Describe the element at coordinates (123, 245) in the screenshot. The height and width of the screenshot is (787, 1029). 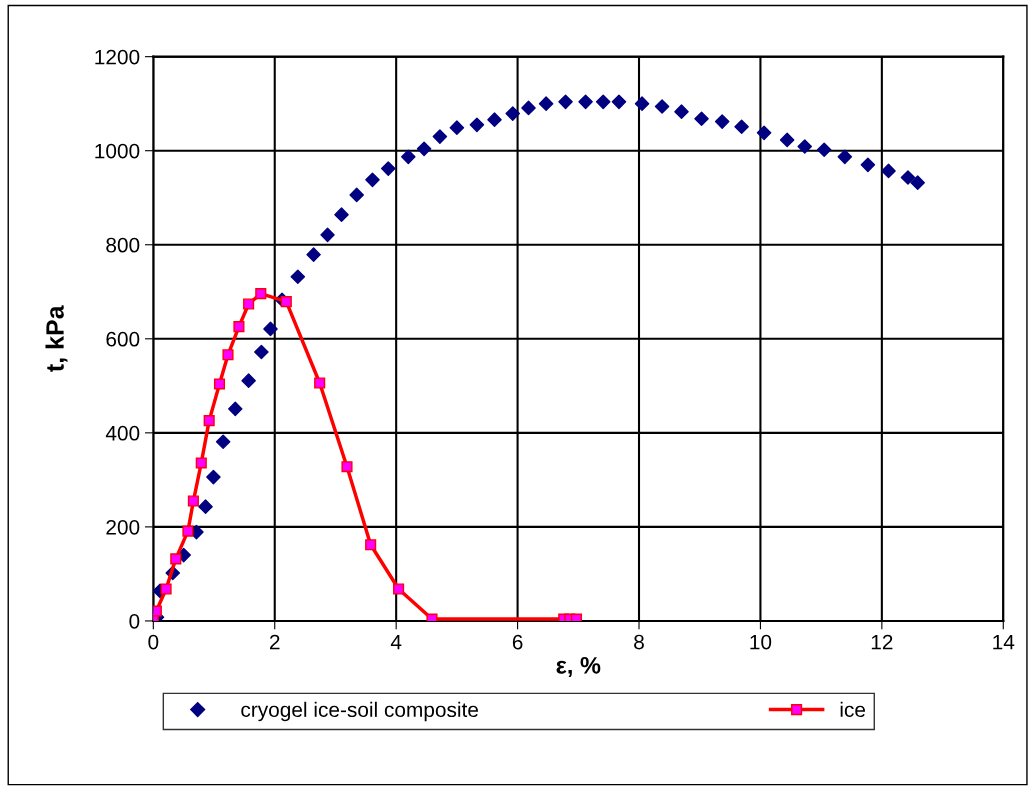
I see `y-tick-label: 800` at that location.